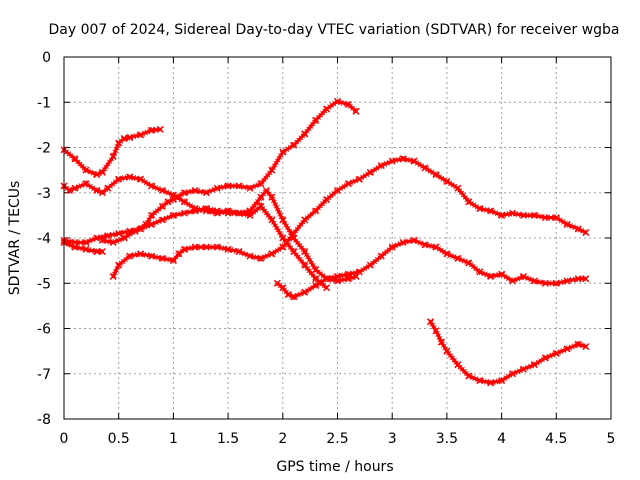  What do you see at coordinates (447, 439) in the screenshot?
I see `x-tick-label: 3.5` at bounding box center [447, 439].